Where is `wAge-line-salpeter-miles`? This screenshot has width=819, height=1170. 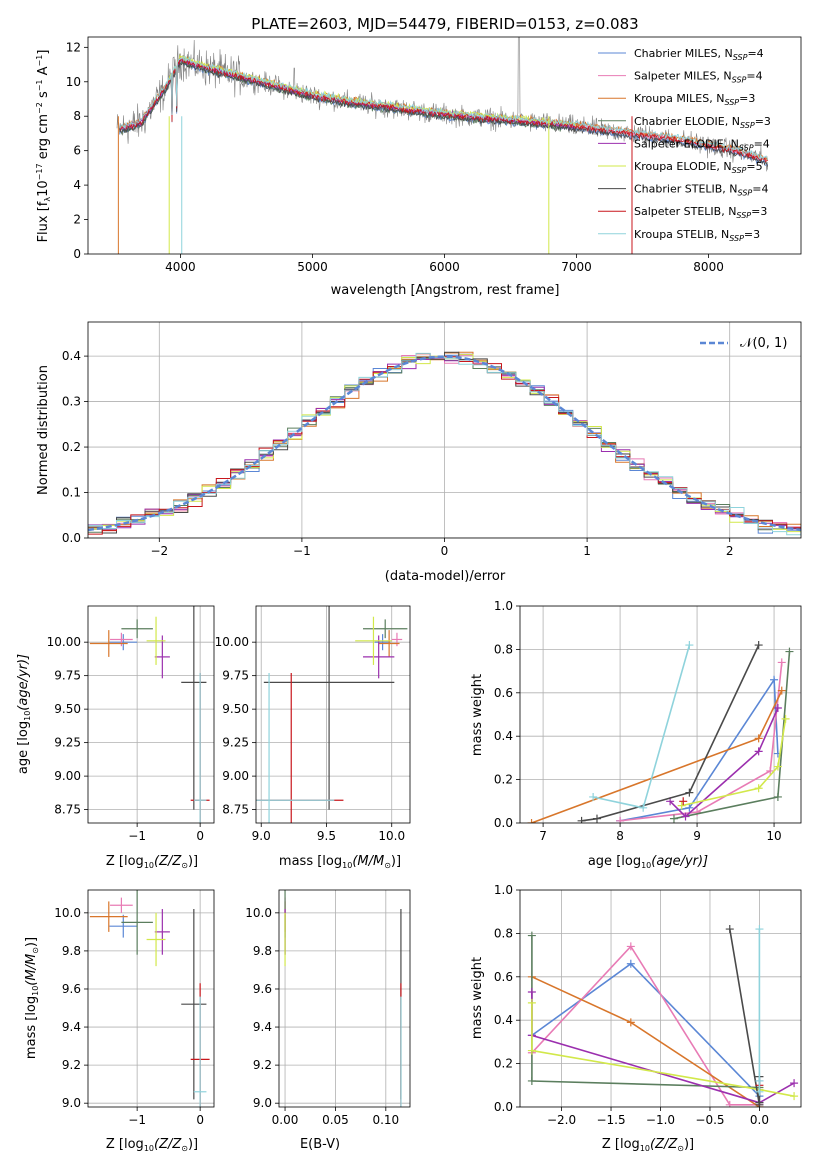
wAge-line-salpeter-miles is located at coordinates (701, 742).